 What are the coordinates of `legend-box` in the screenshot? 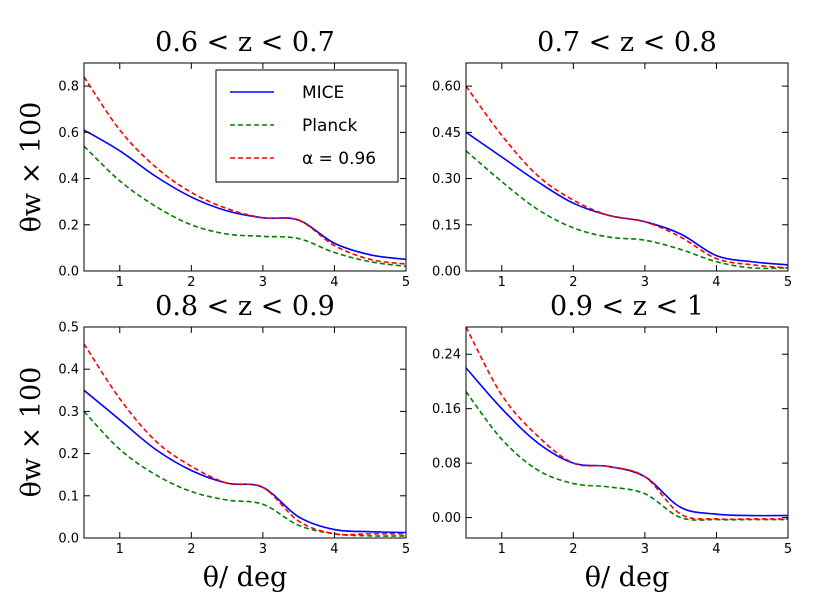 It's located at (307, 126).